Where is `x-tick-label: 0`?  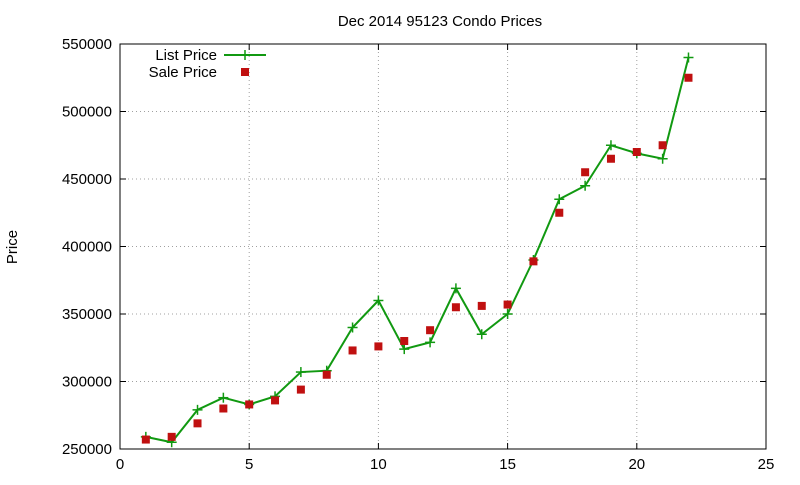
x-tick-label: 0 is located at coordinates (120, 464).